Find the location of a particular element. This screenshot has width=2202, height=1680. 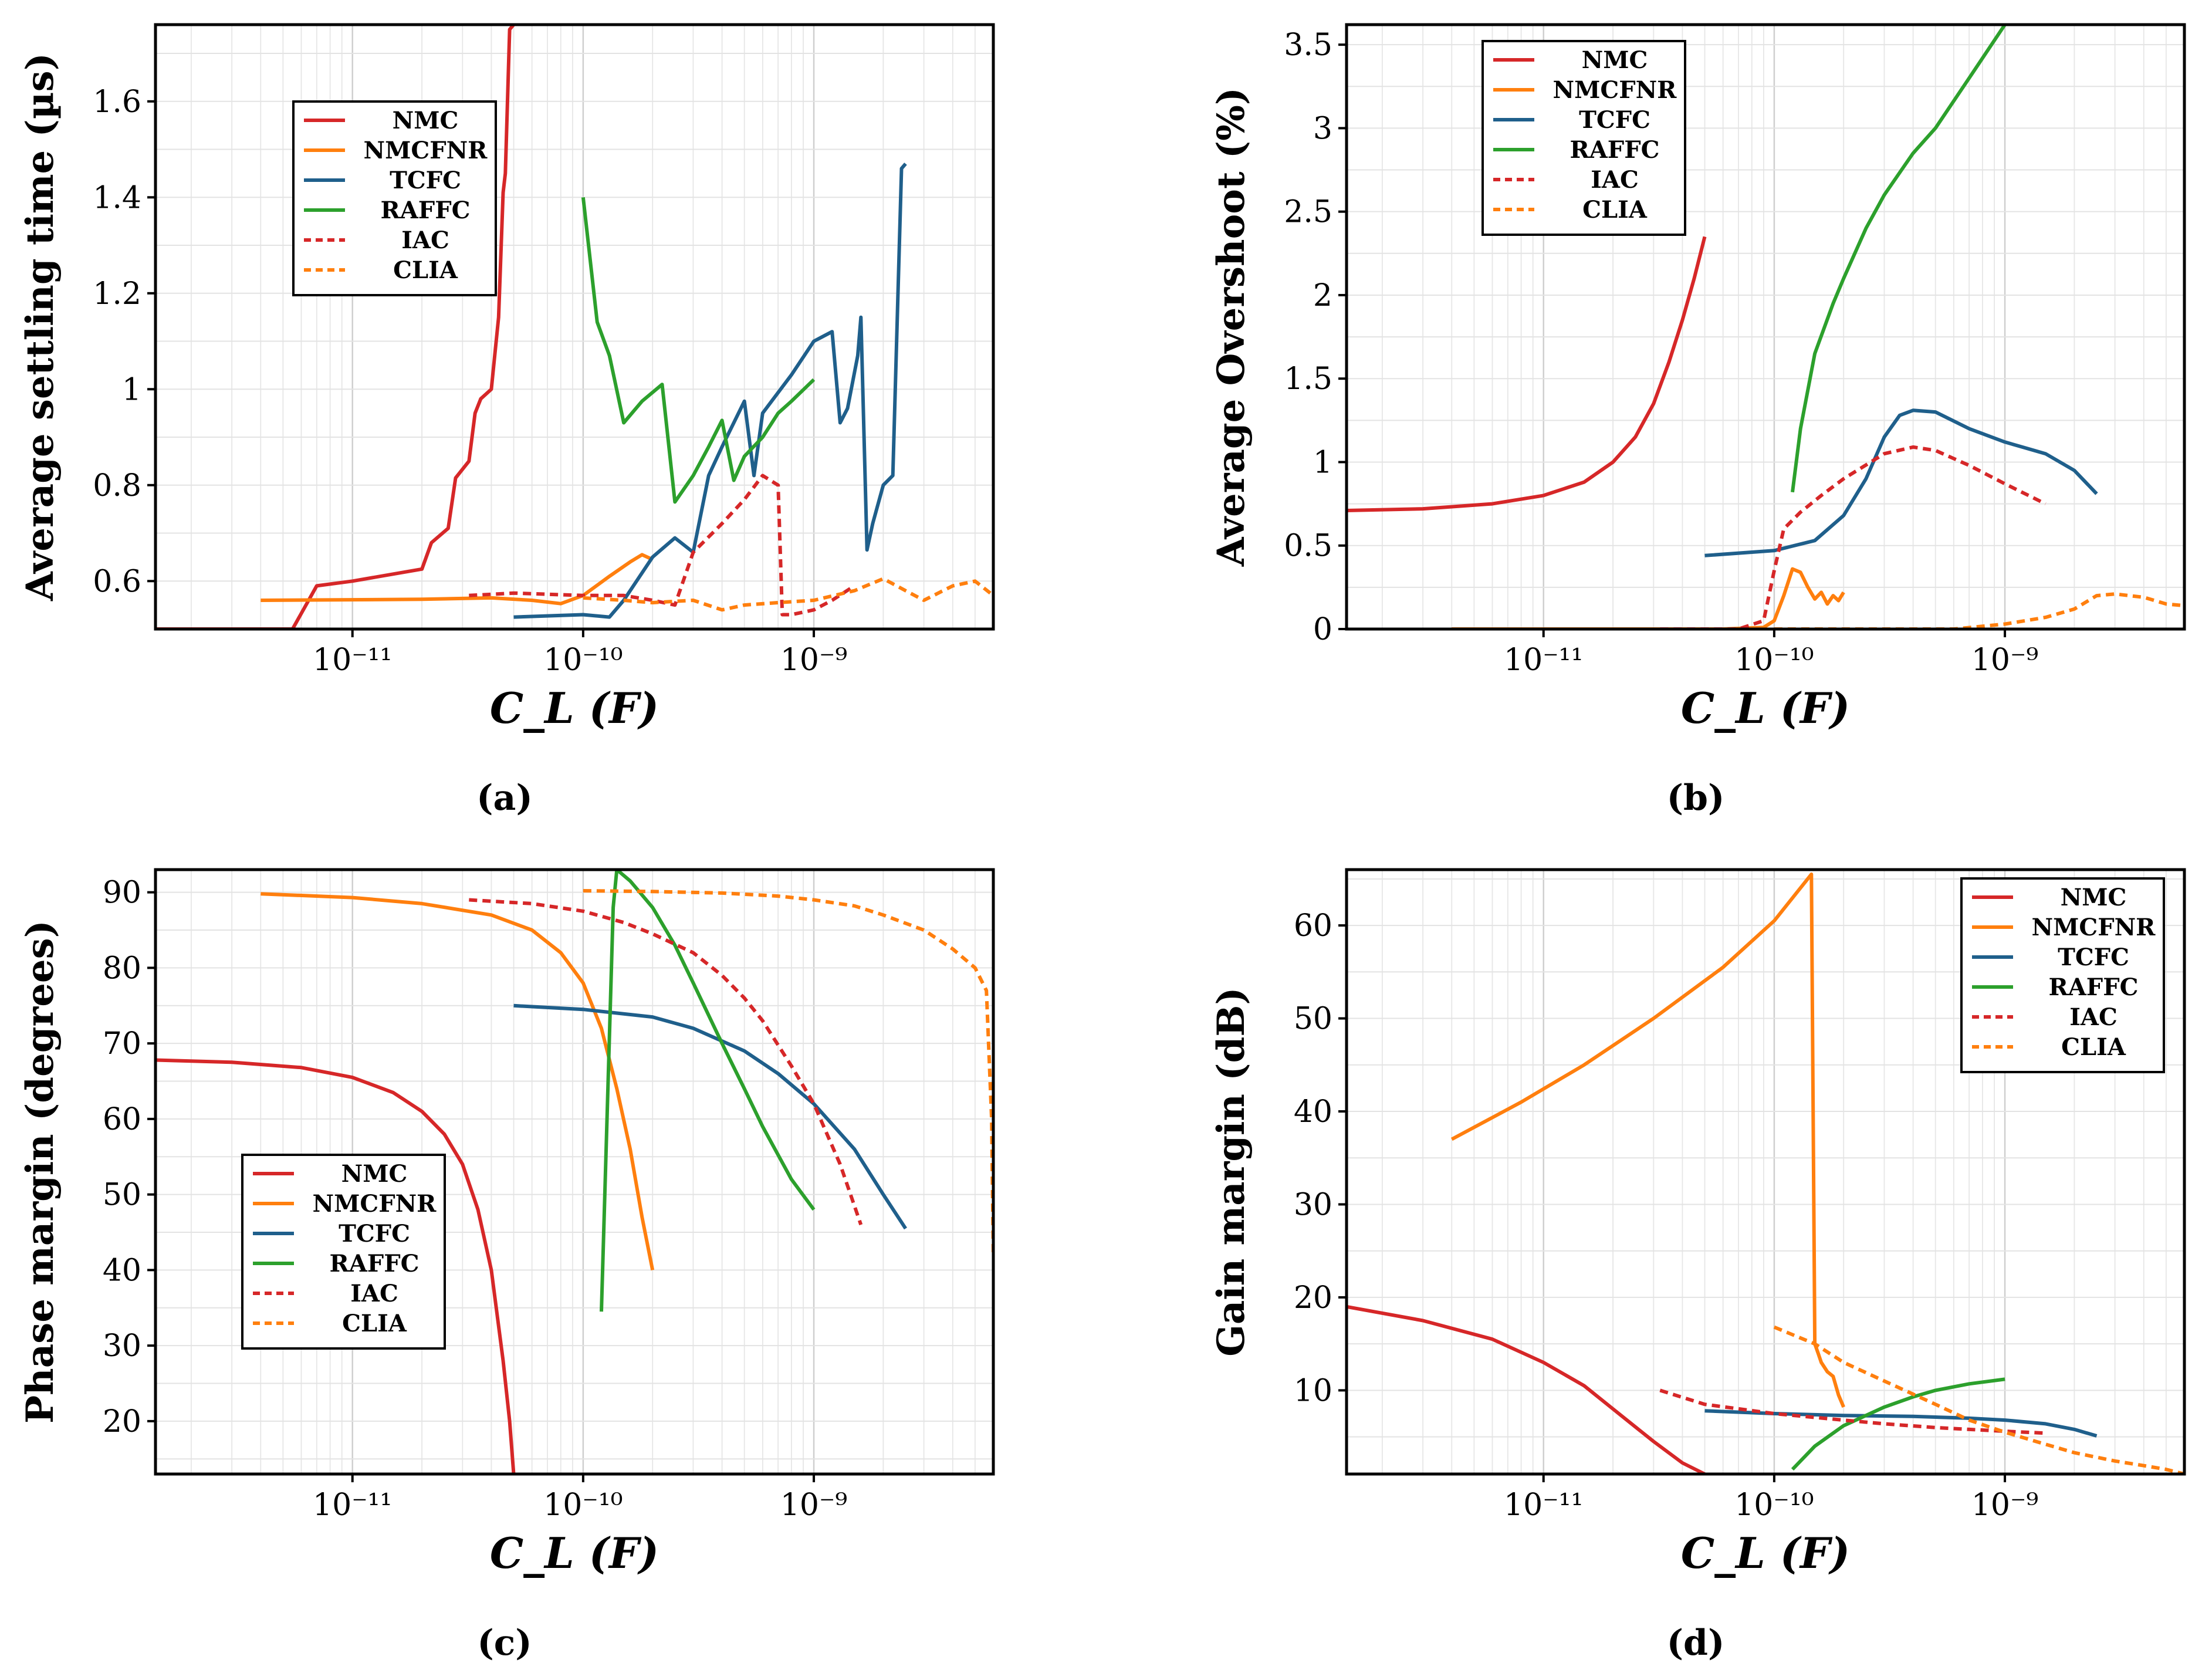

y-axis-label: Phase margin (degrees) is located at coordinates (40, 1172).